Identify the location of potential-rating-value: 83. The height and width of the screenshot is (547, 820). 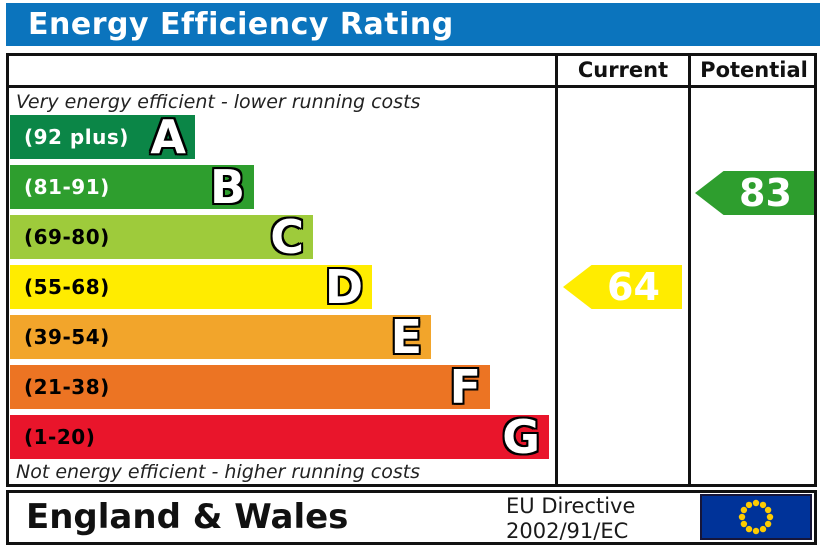
(765, 193).